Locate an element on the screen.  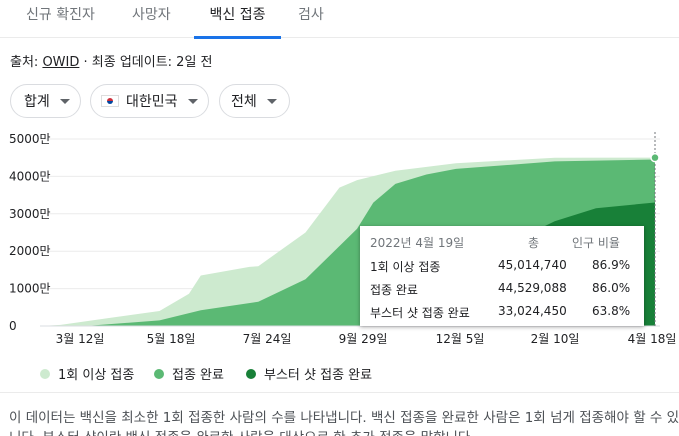
population-dropdown: 전체 is located at coordinates (254, 101).